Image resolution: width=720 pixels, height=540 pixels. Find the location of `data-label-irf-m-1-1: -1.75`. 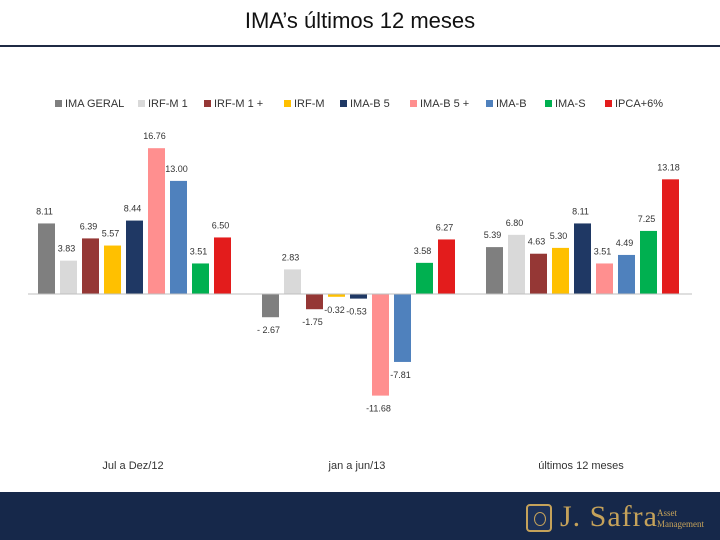

data-label-irf-m-1-1: -1.75 is located at coordinates (312, 322).